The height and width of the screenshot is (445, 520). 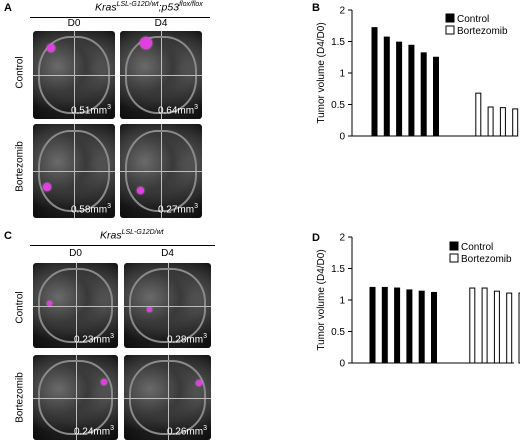 I want to click on panel-a-genotype: KrasLSL-G12D/wt;p53flox/flox, so click(x=149, y=7).